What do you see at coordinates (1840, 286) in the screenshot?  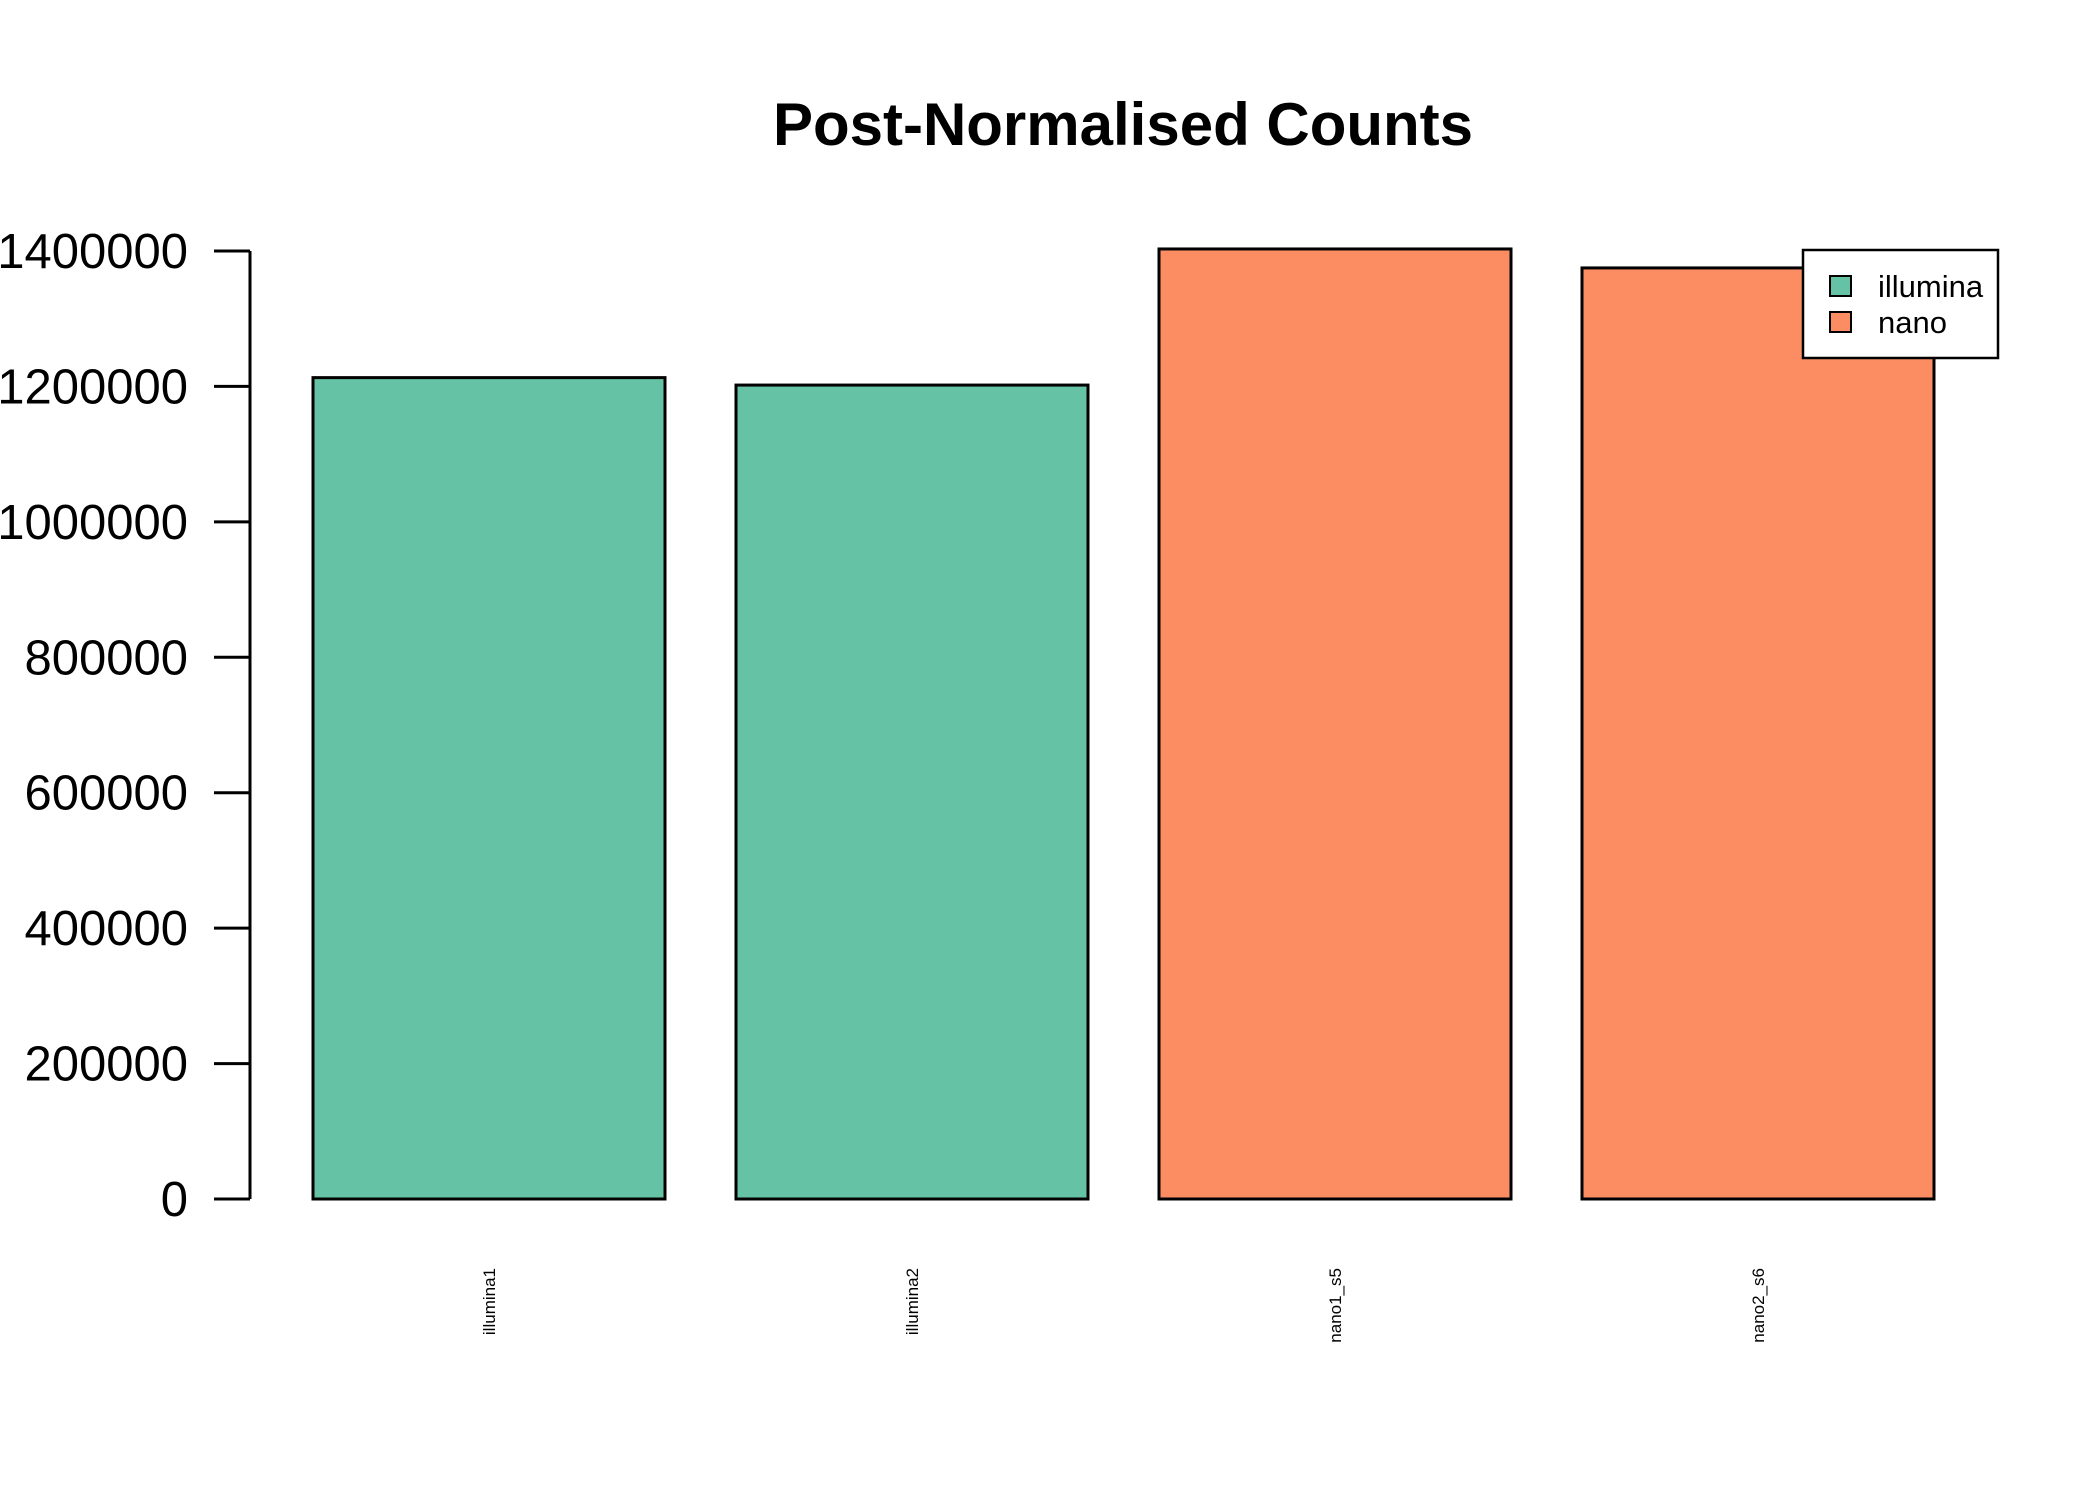 I see `legend-swatch-illumina` at bounding box center [1840, 286].